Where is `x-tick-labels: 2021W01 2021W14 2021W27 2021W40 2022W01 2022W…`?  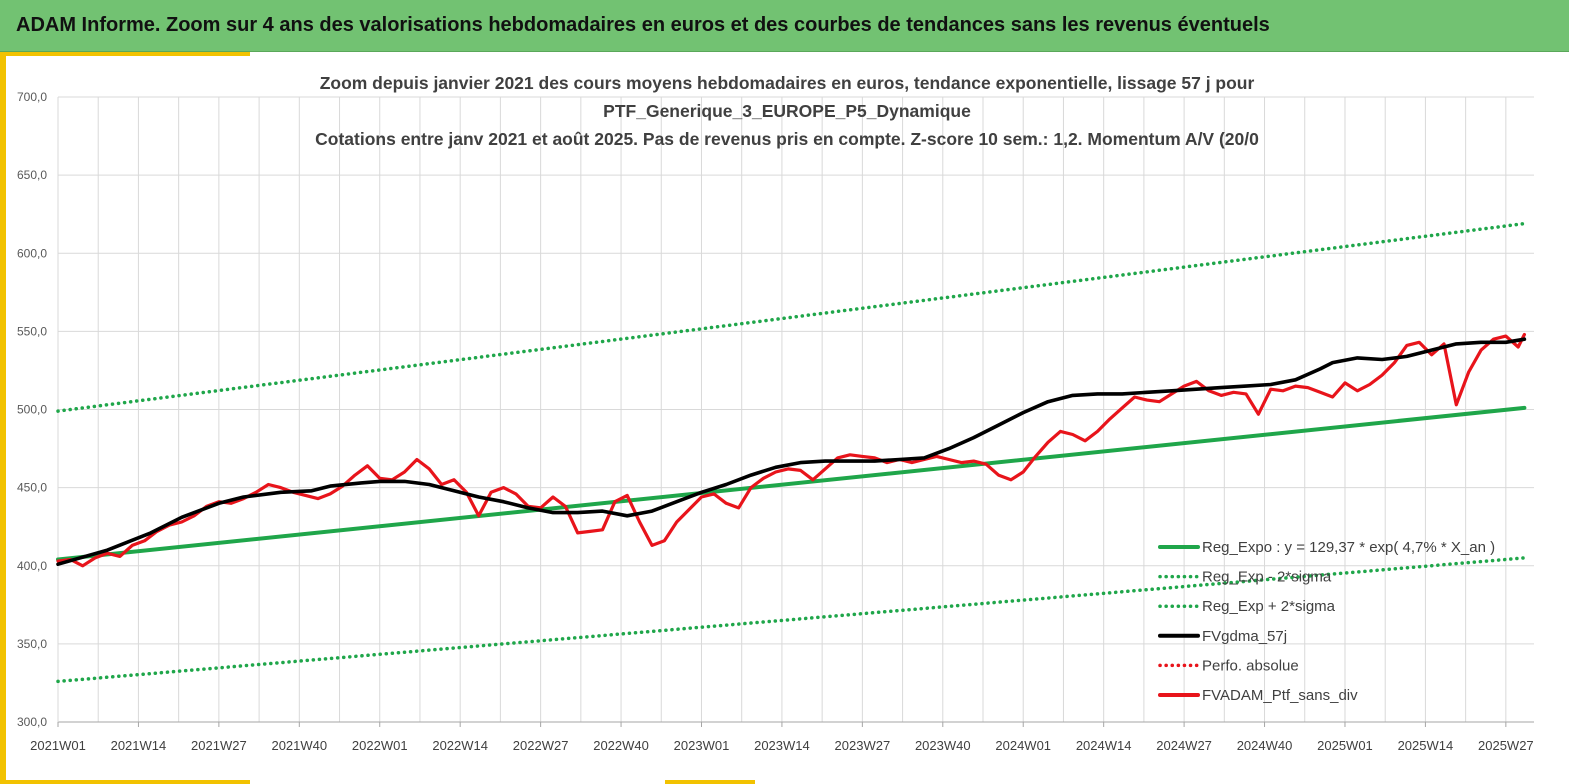
x-tick-labels: 2021W01 2021W14 2021W27 2021W40 2022W01 2022W… is located at coordinates (782, 737).